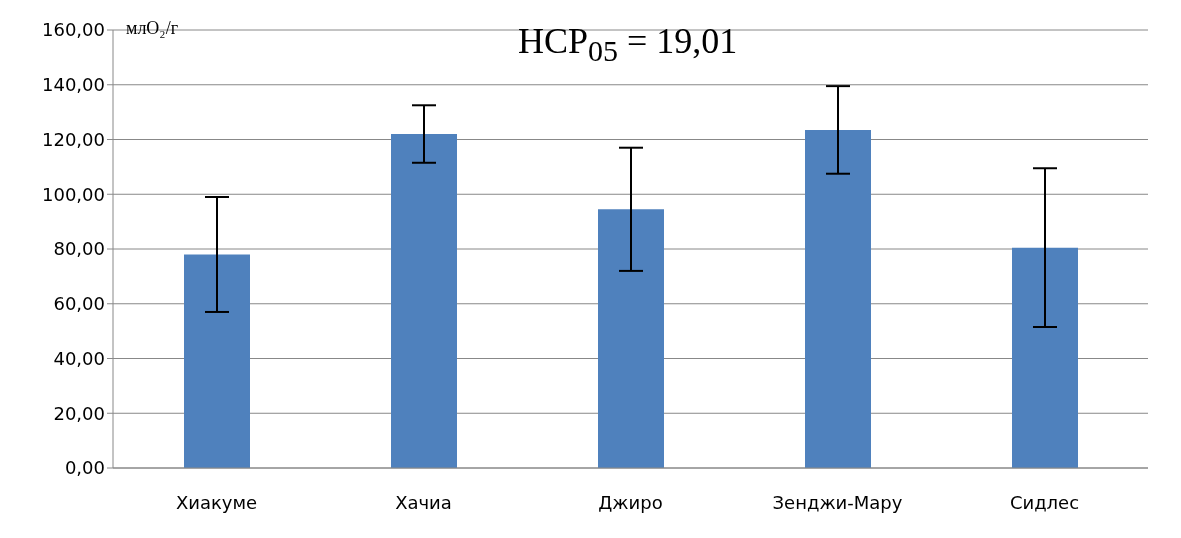 This screenshot has height=538, width=1181. What do you see at coordinates (628, 44) in the screenshot?
I see `annotation: НСР$_{05}$ = 19,01` at bounding box center [628, 44].